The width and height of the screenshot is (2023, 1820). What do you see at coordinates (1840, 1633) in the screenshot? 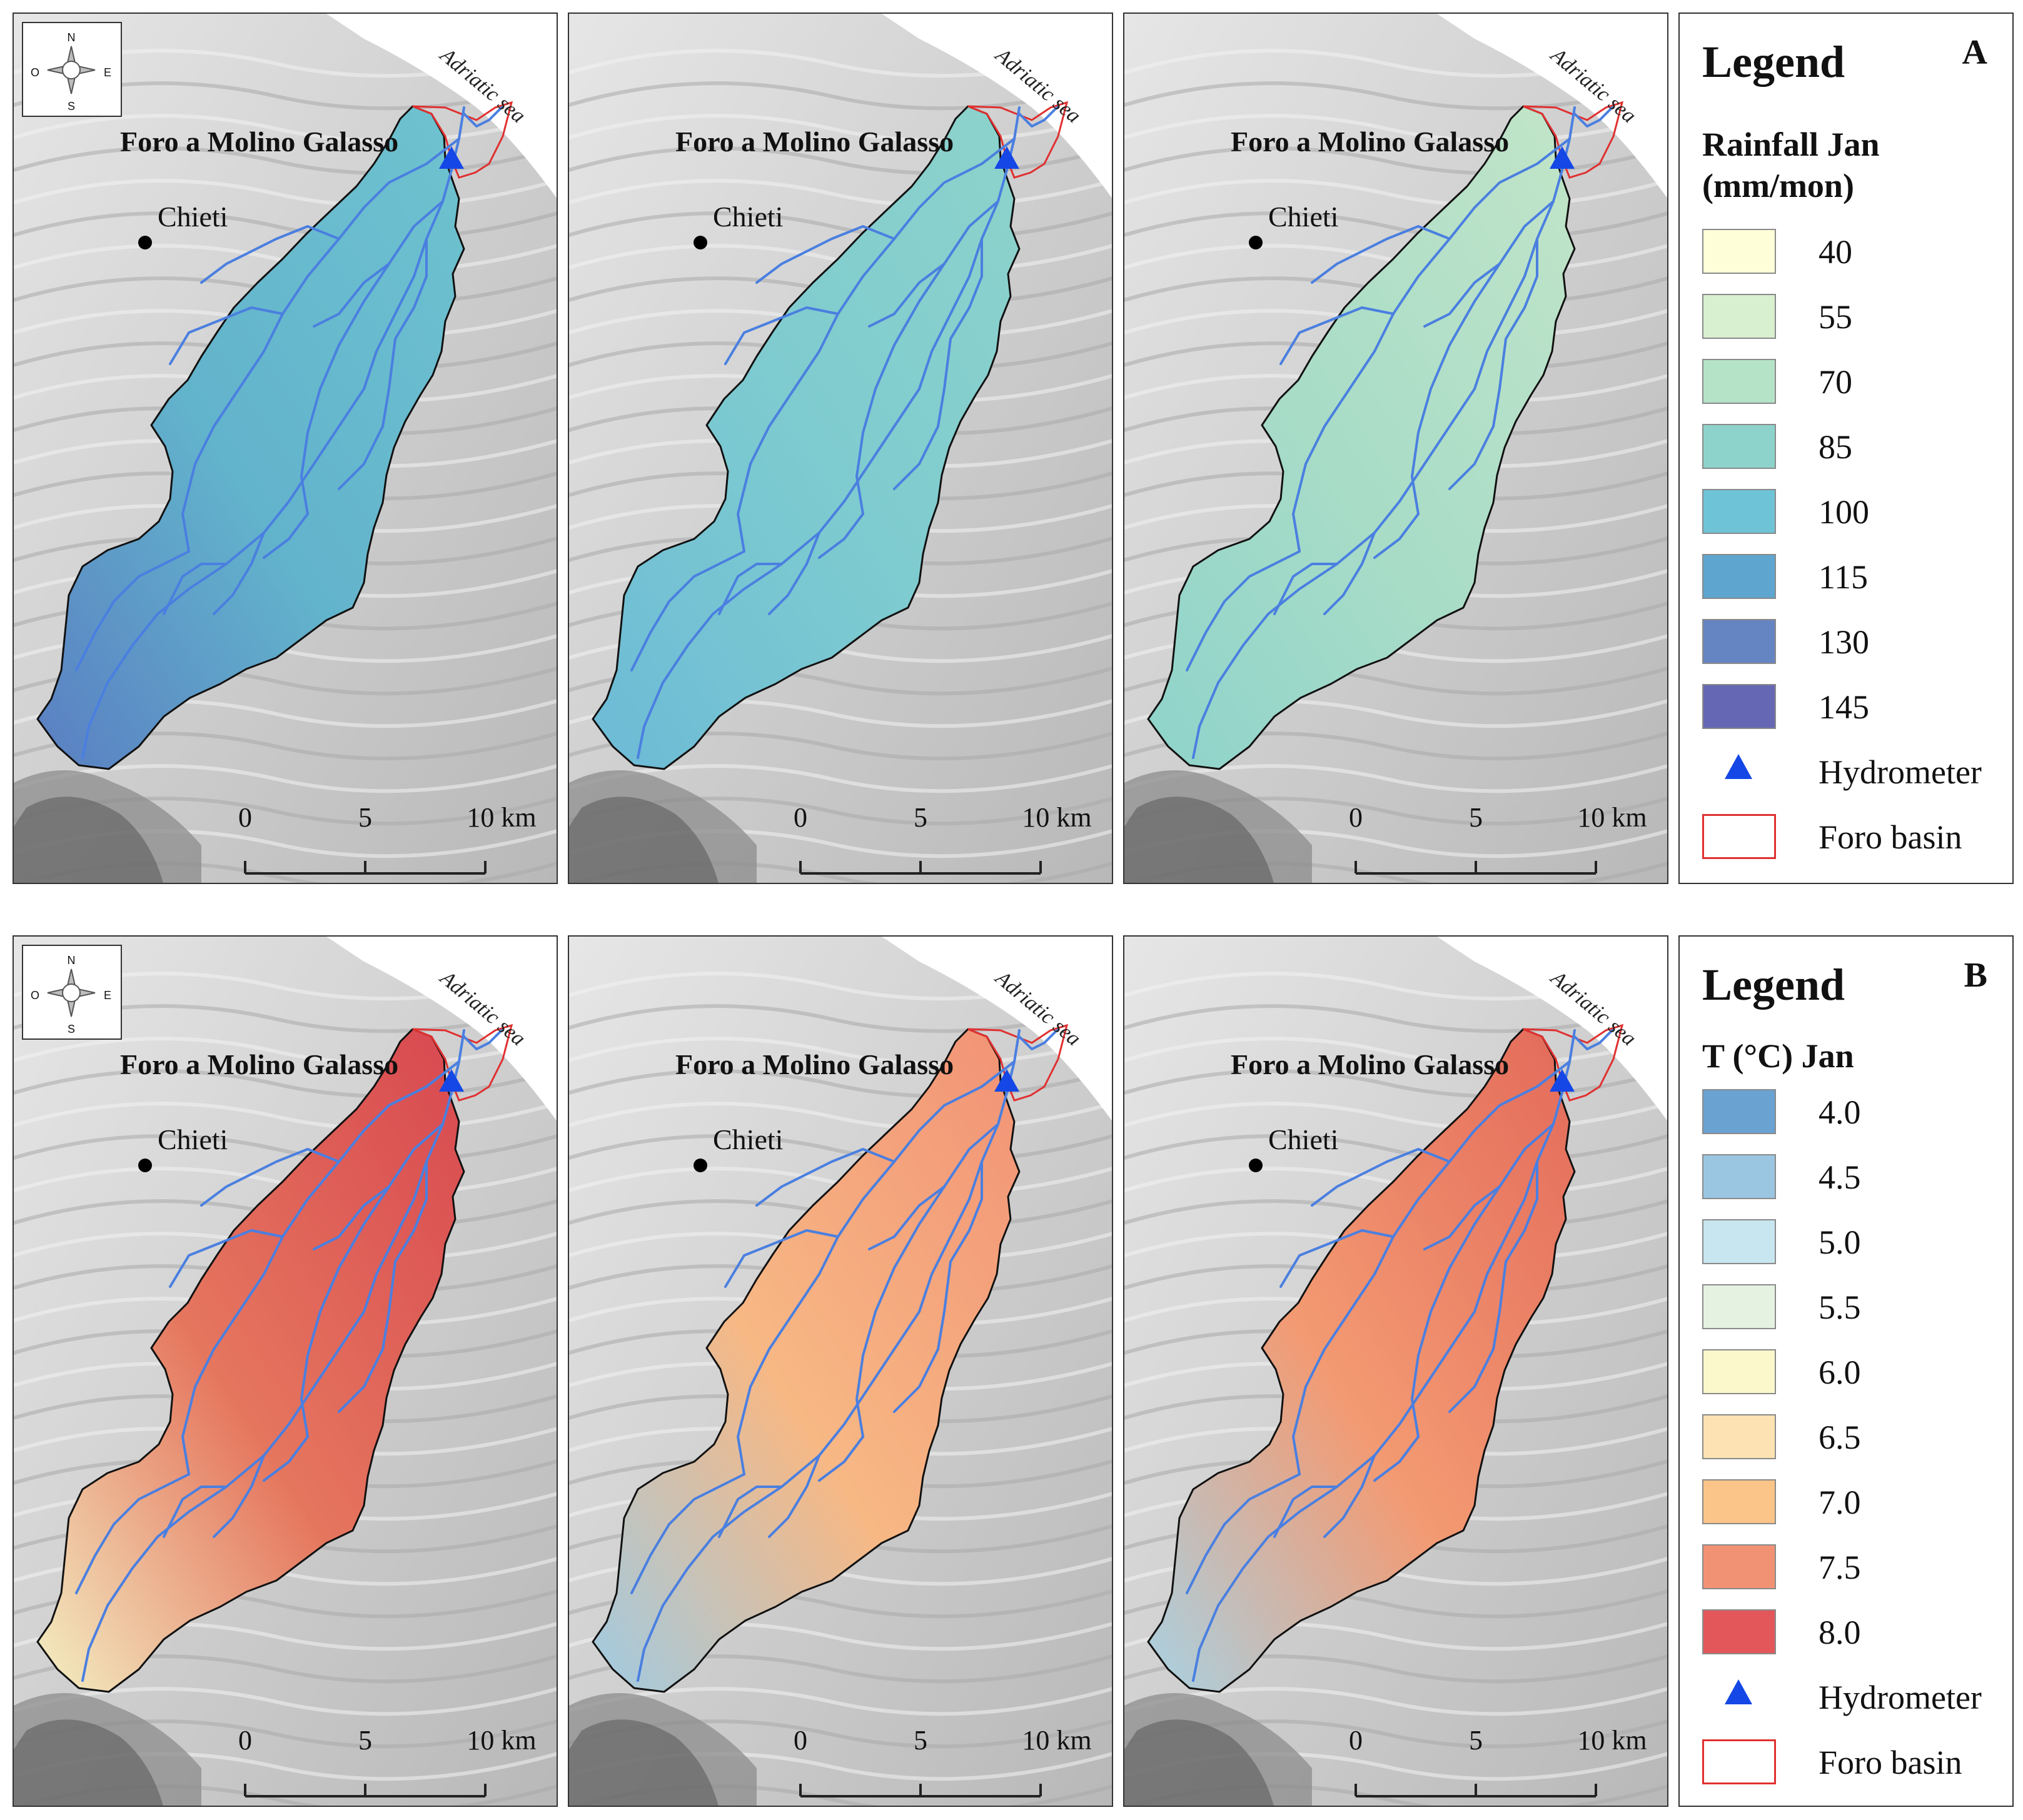
I see `legend-class-label: 8.0` at bounding box center [1840, 1633].